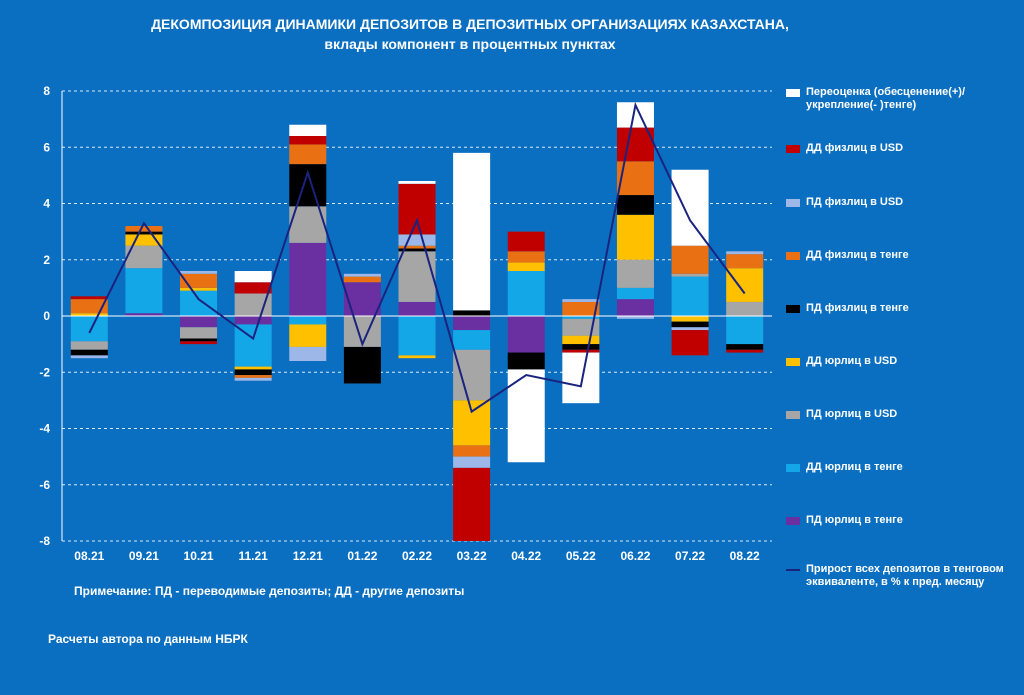 This screenshot has height=695, width=1024. Describe the element at coordinates (144, 556) in the screenshot. I see `x-tick-label: 09.21` at that location.